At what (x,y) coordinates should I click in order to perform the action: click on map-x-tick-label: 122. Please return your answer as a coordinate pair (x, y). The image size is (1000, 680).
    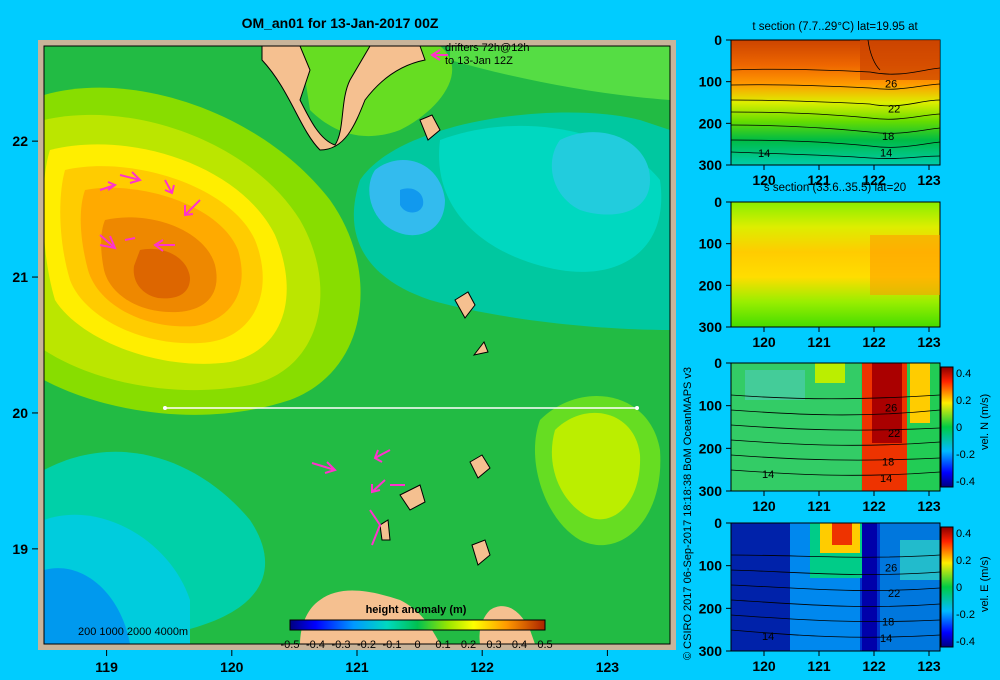
    Looking at the image, I should click on (483, 667).